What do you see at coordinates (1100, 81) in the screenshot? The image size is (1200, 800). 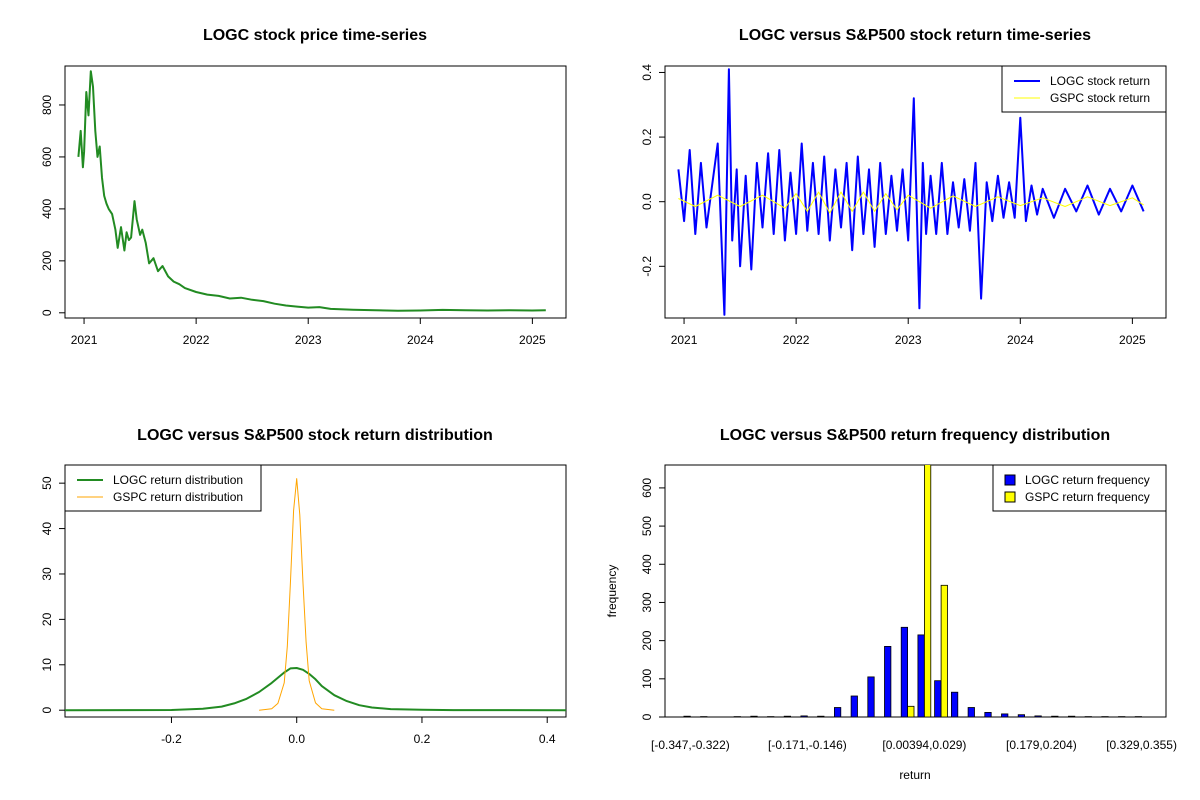 I see `legend-label: LOGC stock return` at bounding box center [1100, 81].